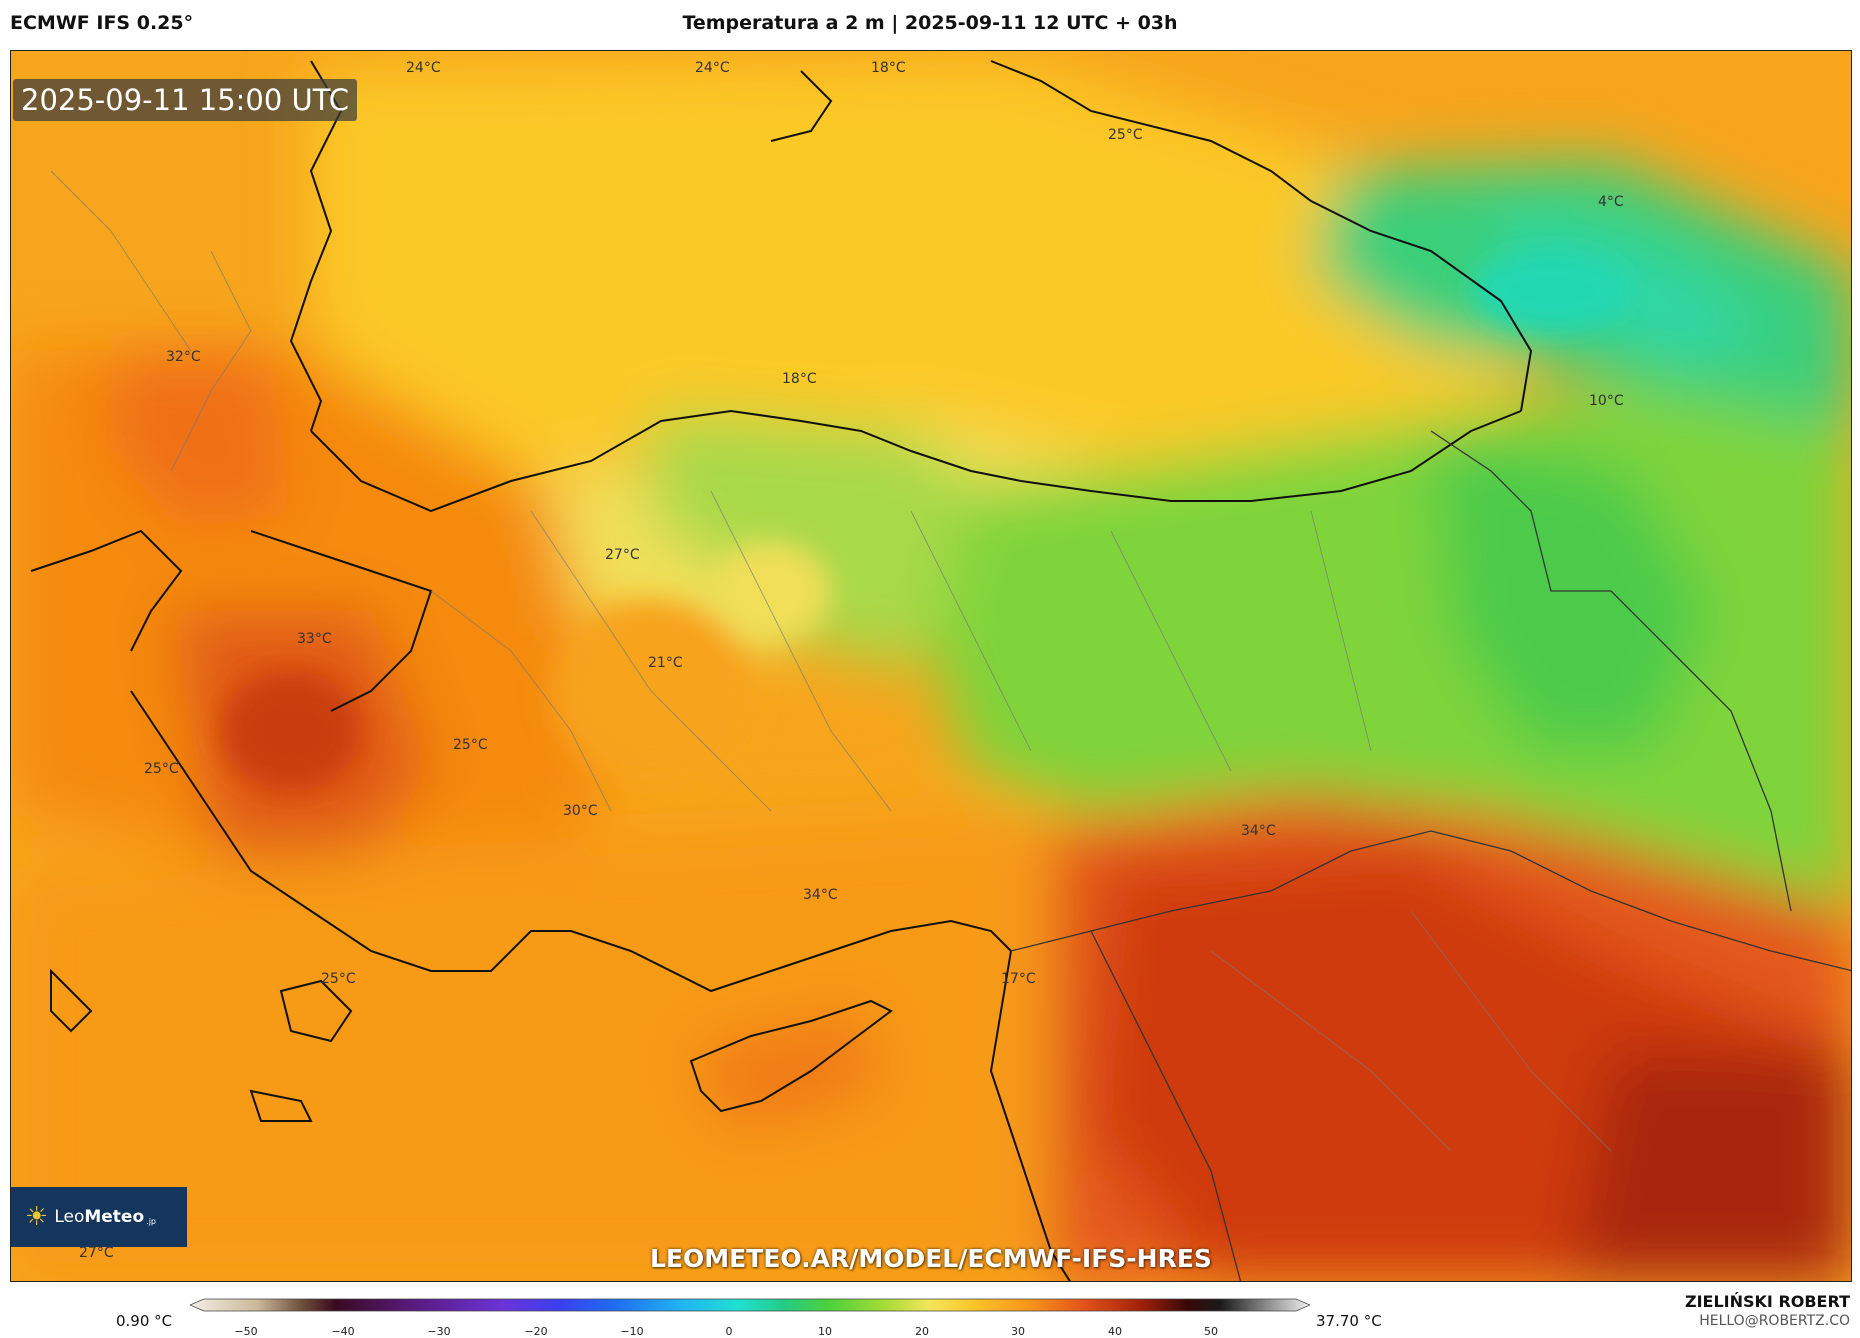 Image resolution: width=1860 pixels, height=1338 pixels. What do you see at coordinates (102, 23) in the screenshot?
I see `model-name: ECMWF IFS 0.25°` at bounding box center [102, 23].